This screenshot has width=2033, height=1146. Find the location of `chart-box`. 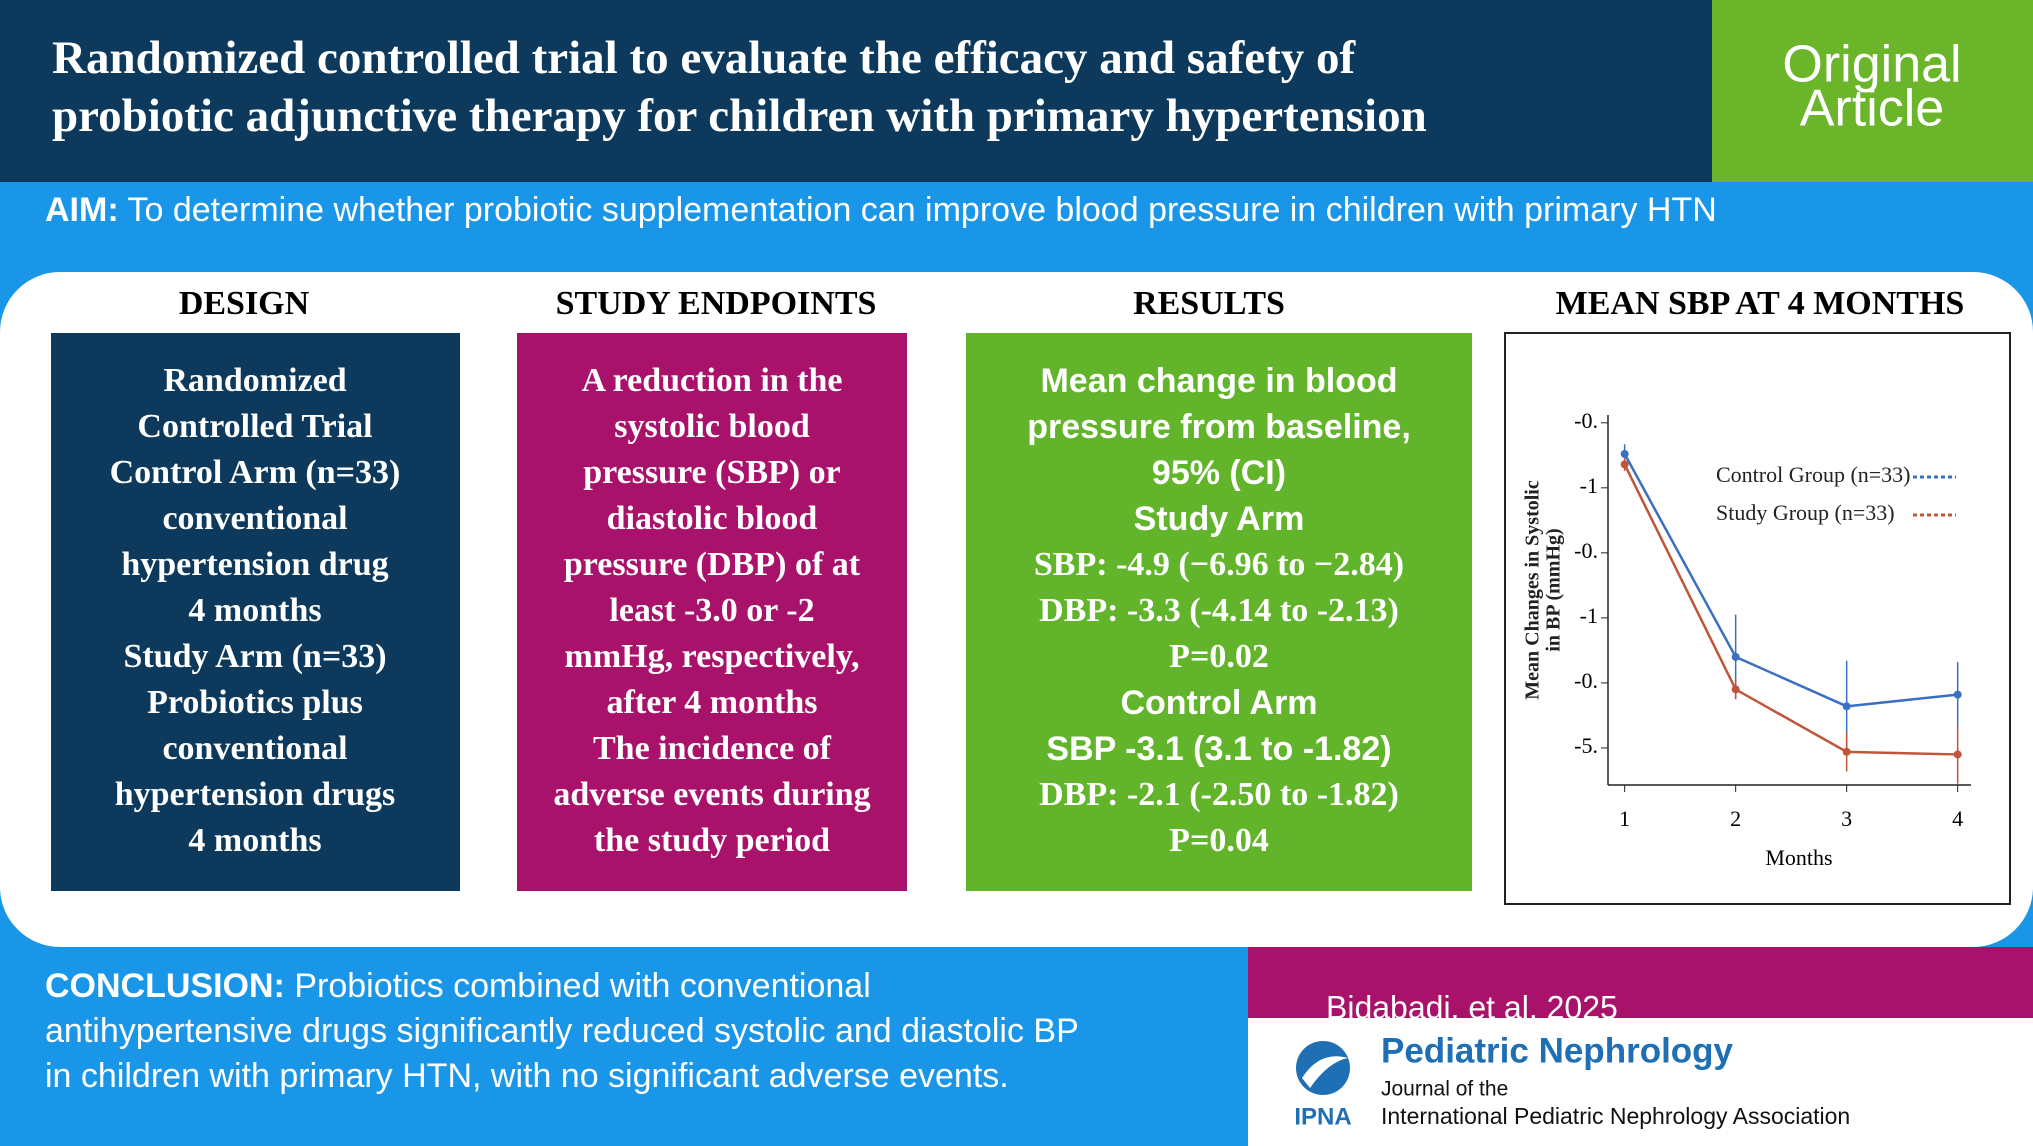

chart-box is located at coordinates (1757, 618).